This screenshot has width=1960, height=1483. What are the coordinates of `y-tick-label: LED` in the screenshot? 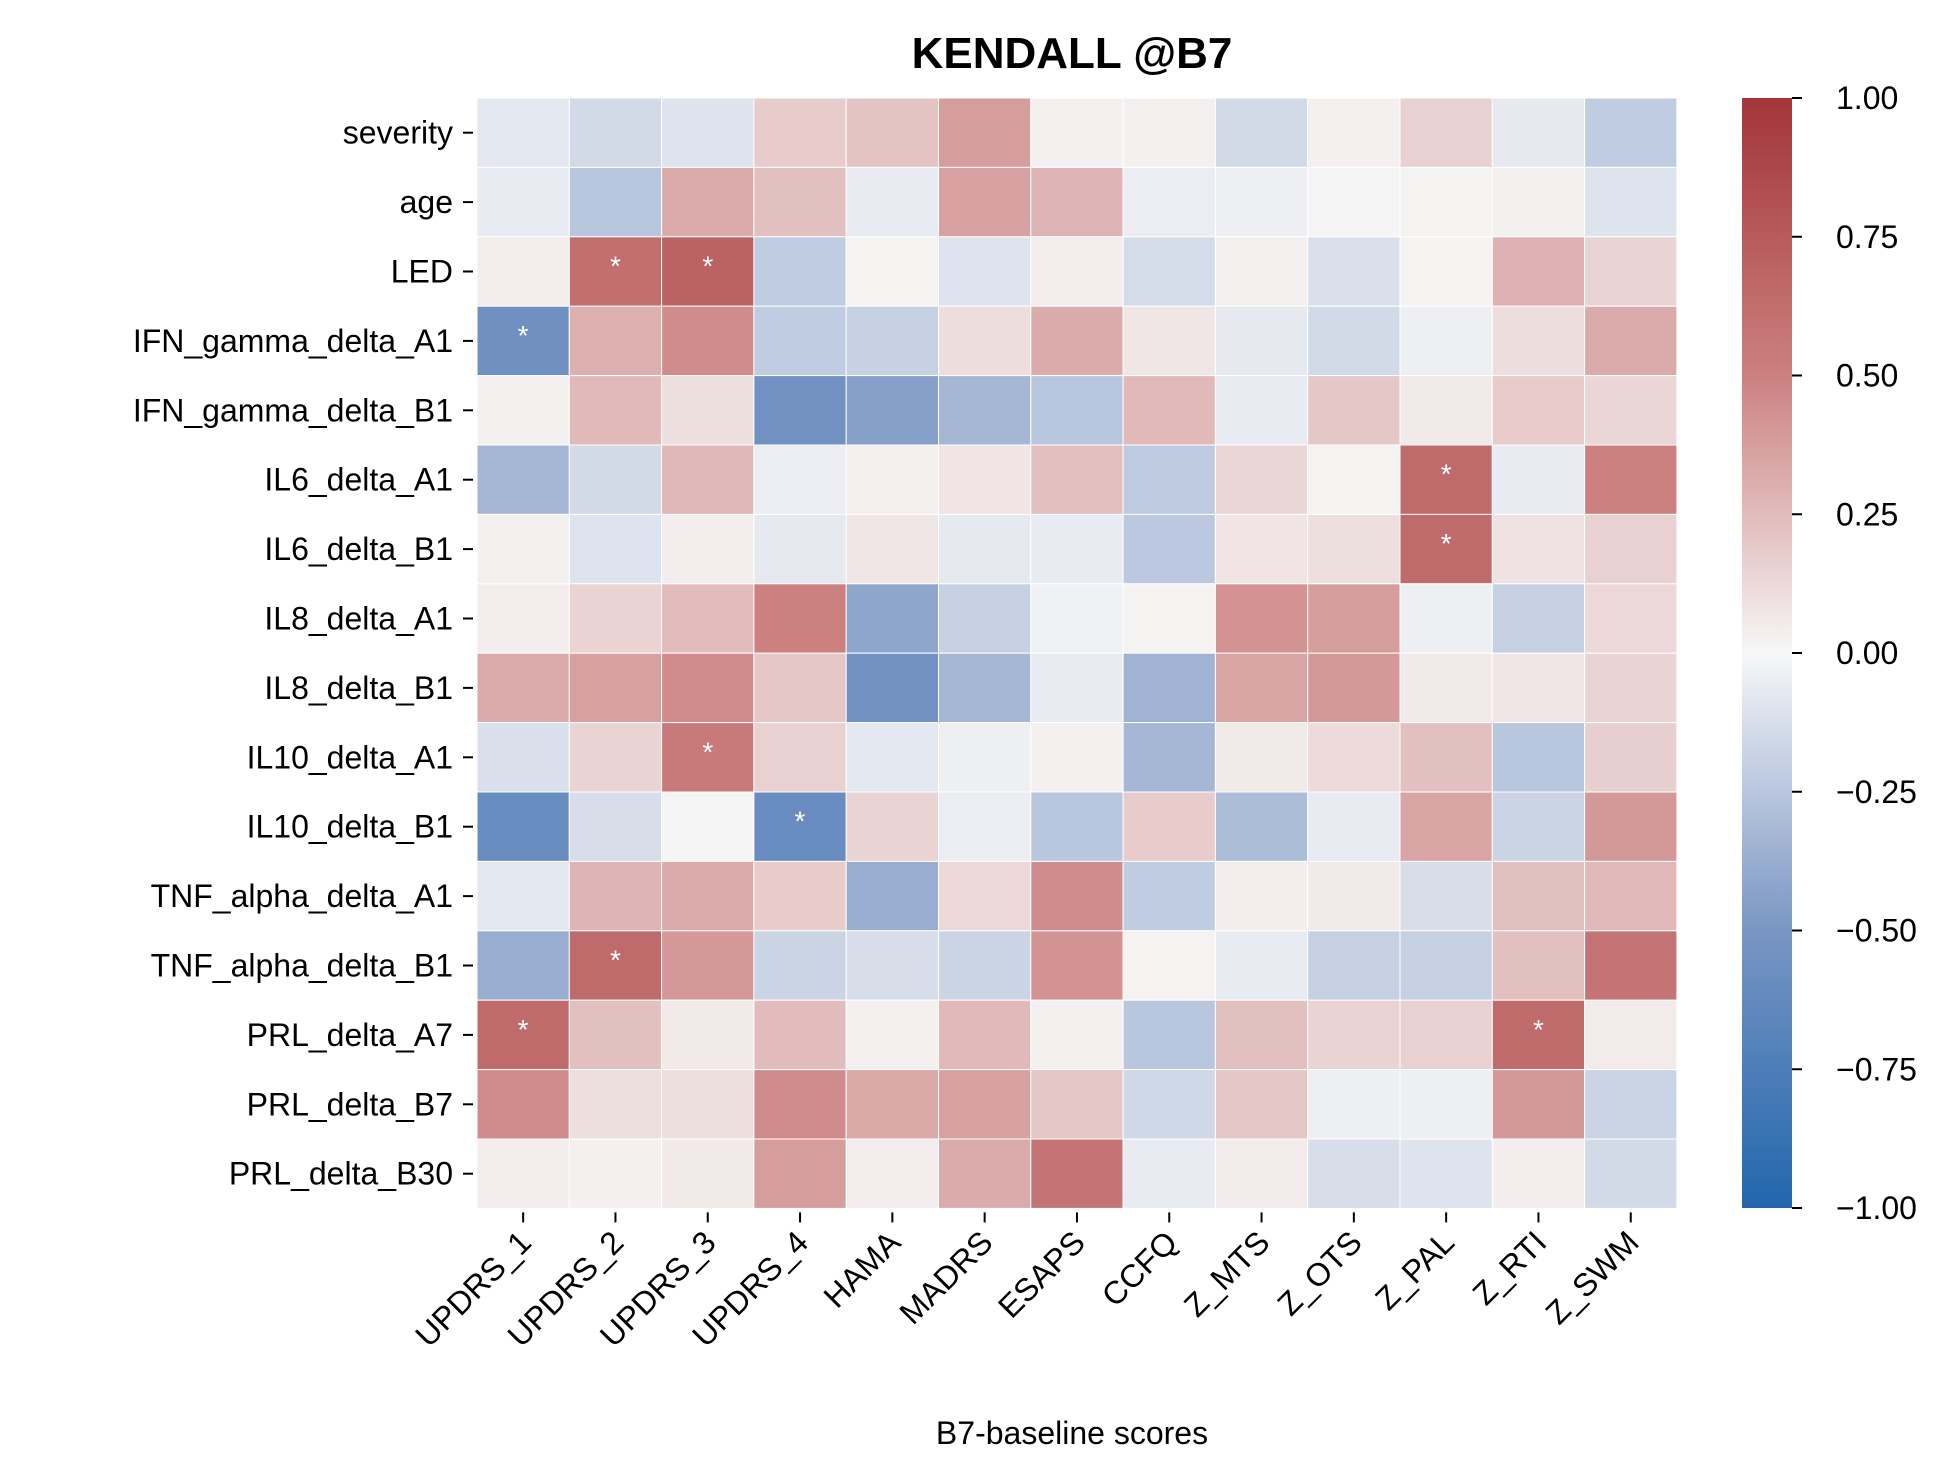 It's located at (422, 272).